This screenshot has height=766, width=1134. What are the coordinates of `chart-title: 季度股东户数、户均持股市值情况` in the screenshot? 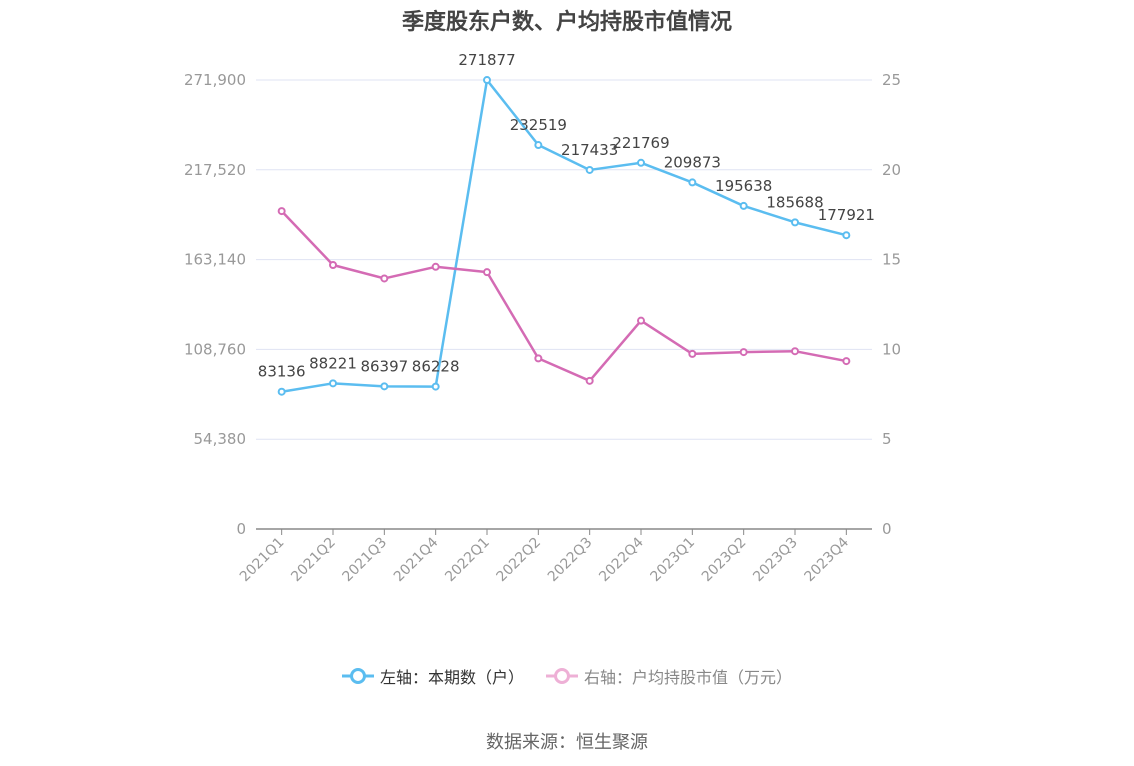 It's located at (566, 22).